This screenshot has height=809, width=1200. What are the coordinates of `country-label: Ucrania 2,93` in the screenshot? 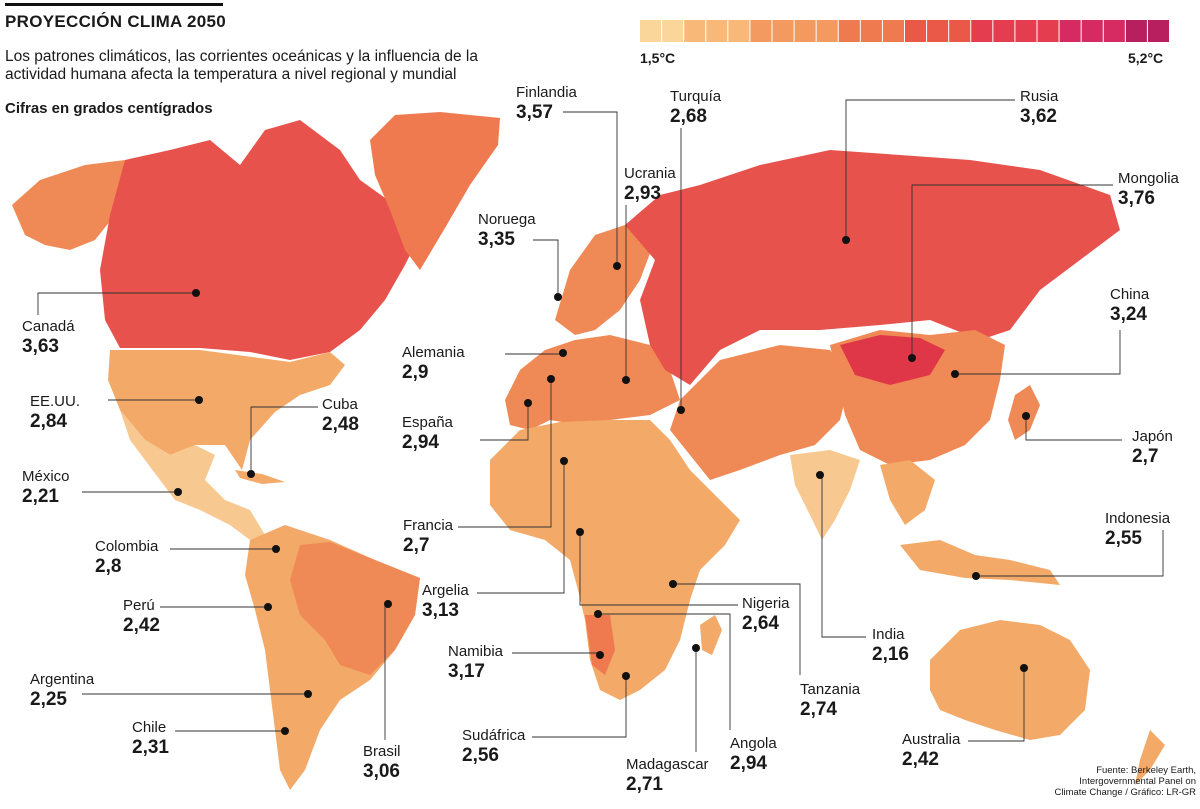 It's located at (650, 184).